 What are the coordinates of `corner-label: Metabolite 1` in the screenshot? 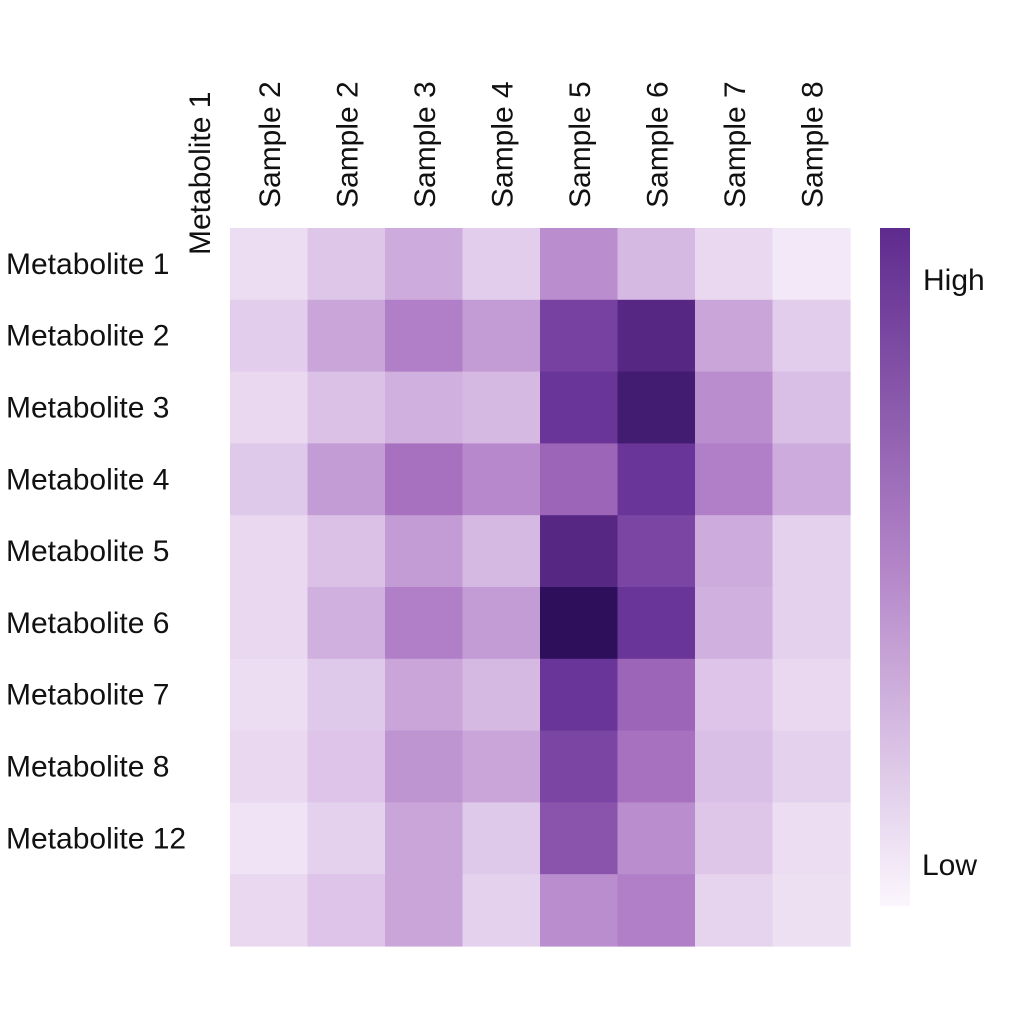 It's located at (200, 173).